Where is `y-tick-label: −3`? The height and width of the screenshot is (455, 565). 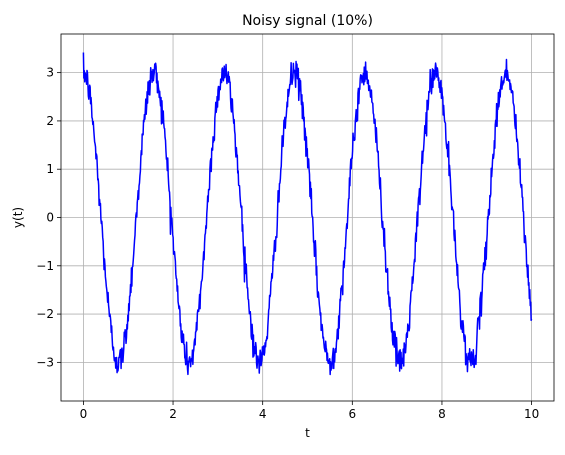 y-tick-label: −3 is located at coordinates (45, 362).